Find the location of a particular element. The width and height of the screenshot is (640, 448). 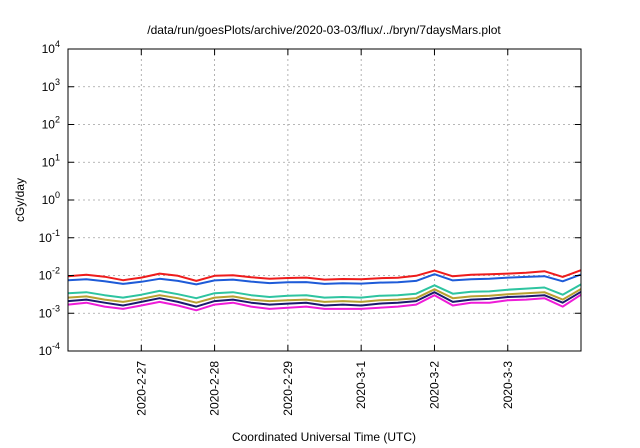

x-tick-label: 2020-2-29 is located at coordinates (288, 388).